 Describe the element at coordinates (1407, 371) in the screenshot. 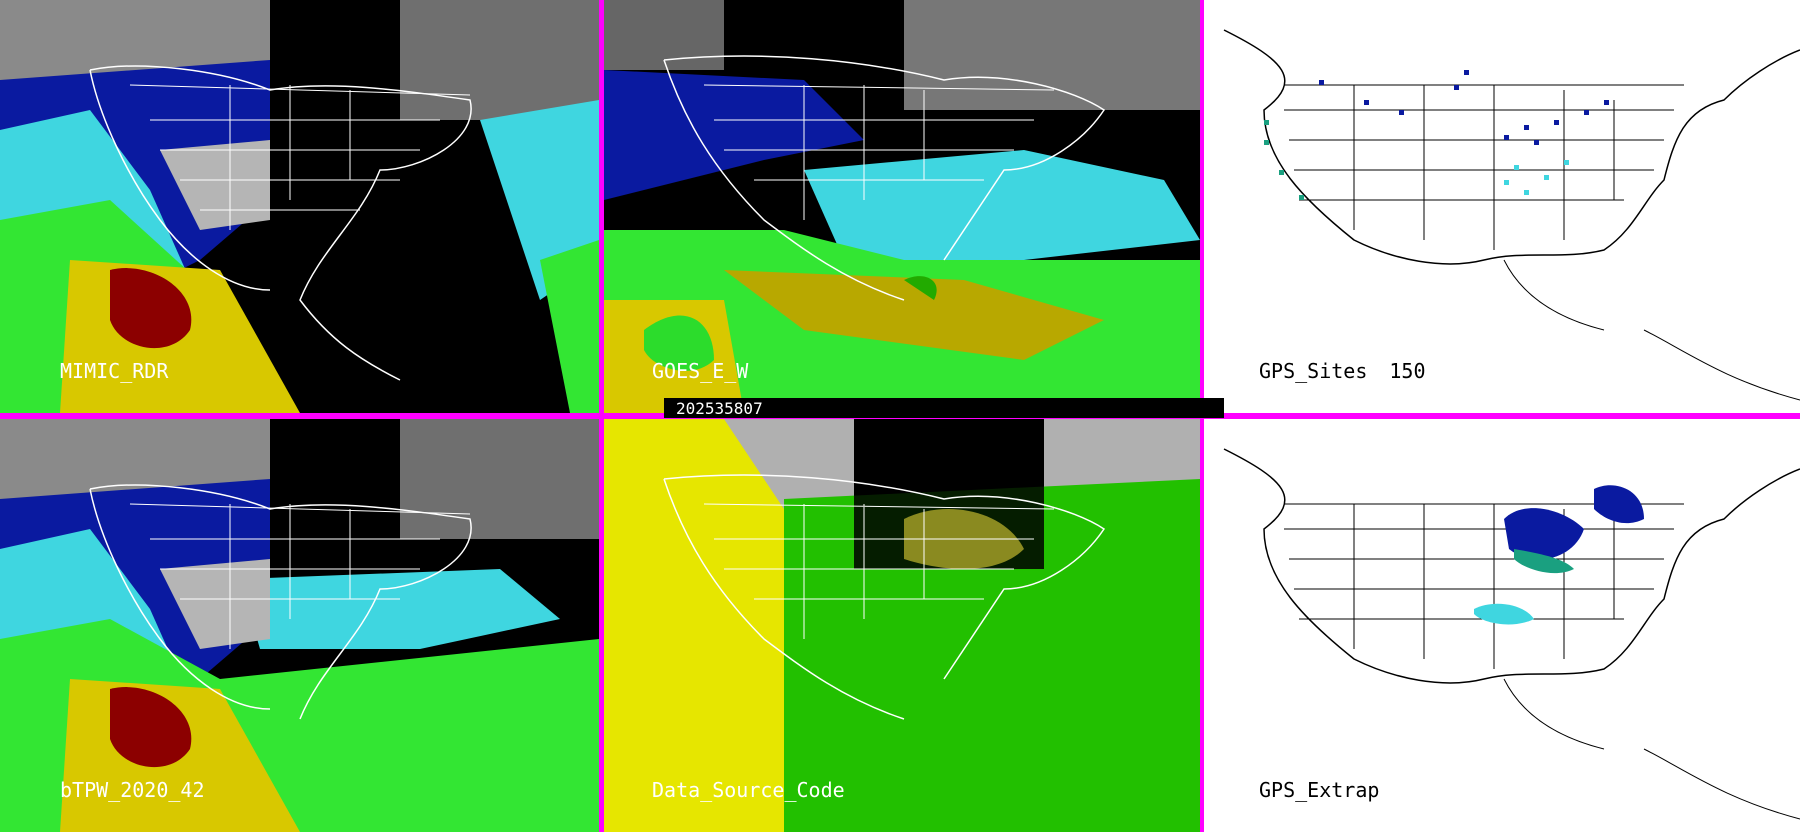

I see `gps-sites-count: 150` at that location.